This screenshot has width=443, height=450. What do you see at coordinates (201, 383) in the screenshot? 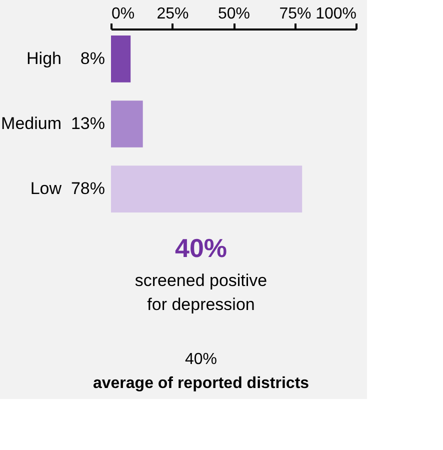
I see `text: average of reported districts` at bounding box center [201, 383].